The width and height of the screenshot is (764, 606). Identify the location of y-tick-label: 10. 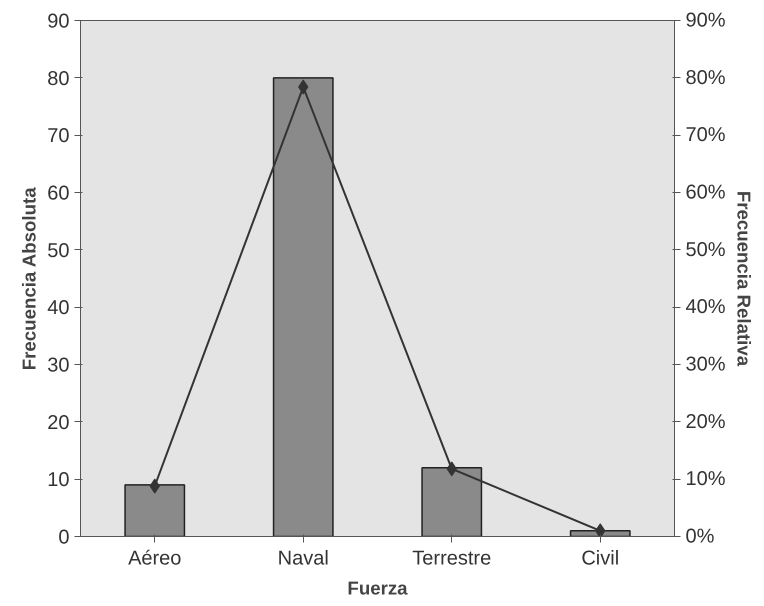
(58, 480).